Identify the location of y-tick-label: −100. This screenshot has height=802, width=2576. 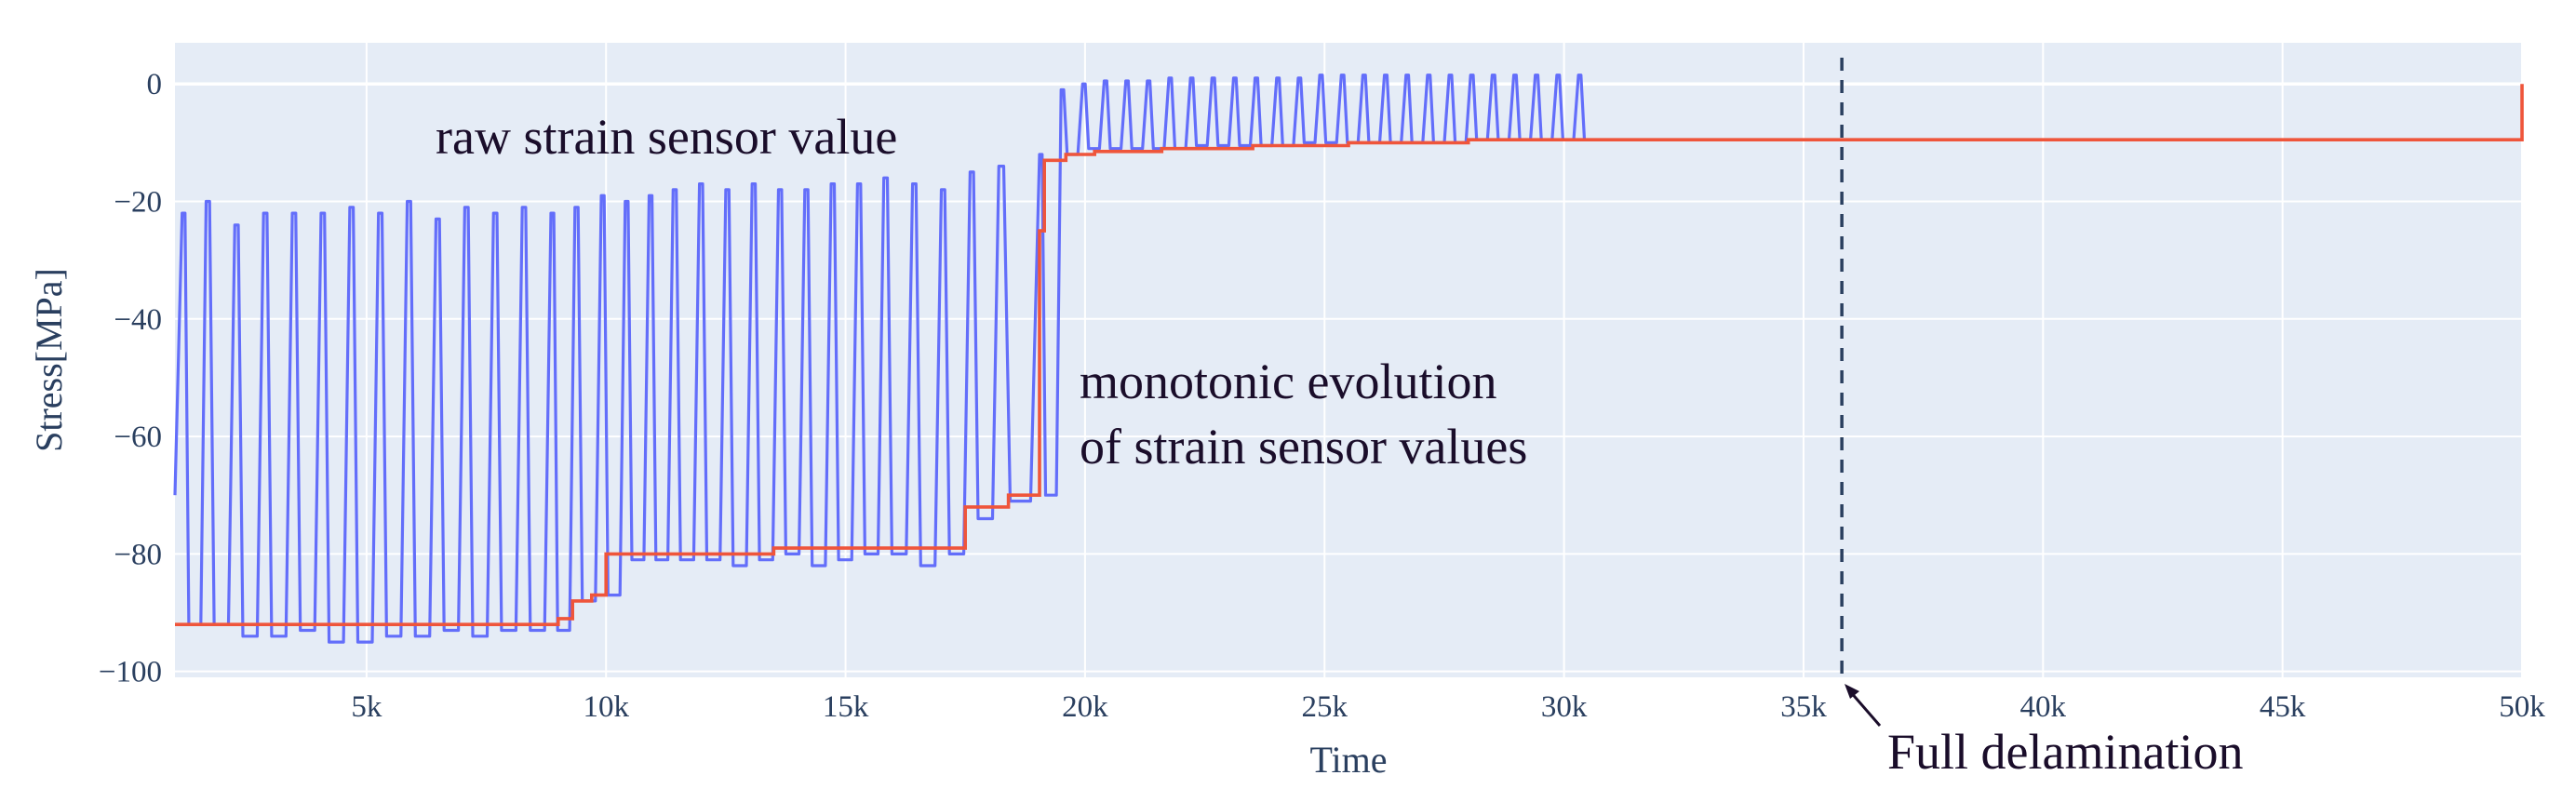
(130, 672).